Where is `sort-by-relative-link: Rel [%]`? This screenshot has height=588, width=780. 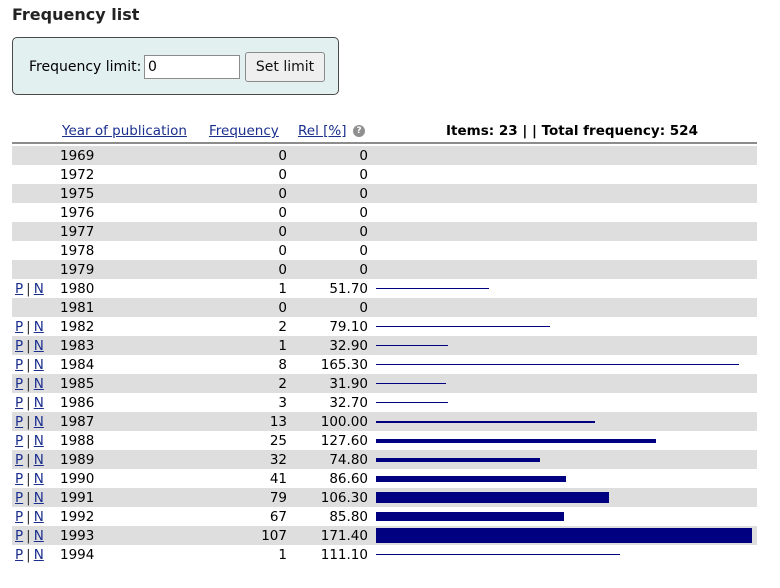 sort-by-relative-link: Rel [%] is located at coordinates (322, 131).